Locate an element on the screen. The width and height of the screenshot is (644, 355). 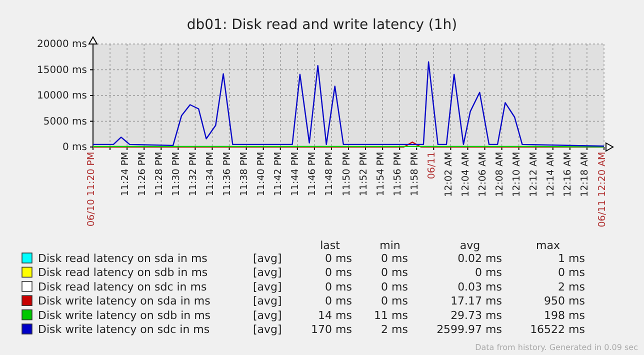
x-tick-label: 11:58 PM is located at coordinates (414, 174).